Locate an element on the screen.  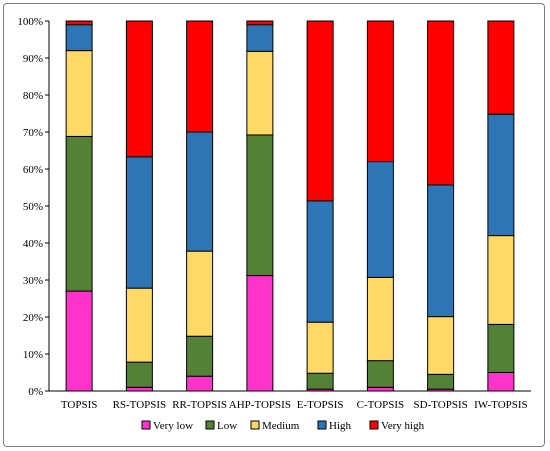
y-tick-label: 50% is located at coordinates (33, 207).